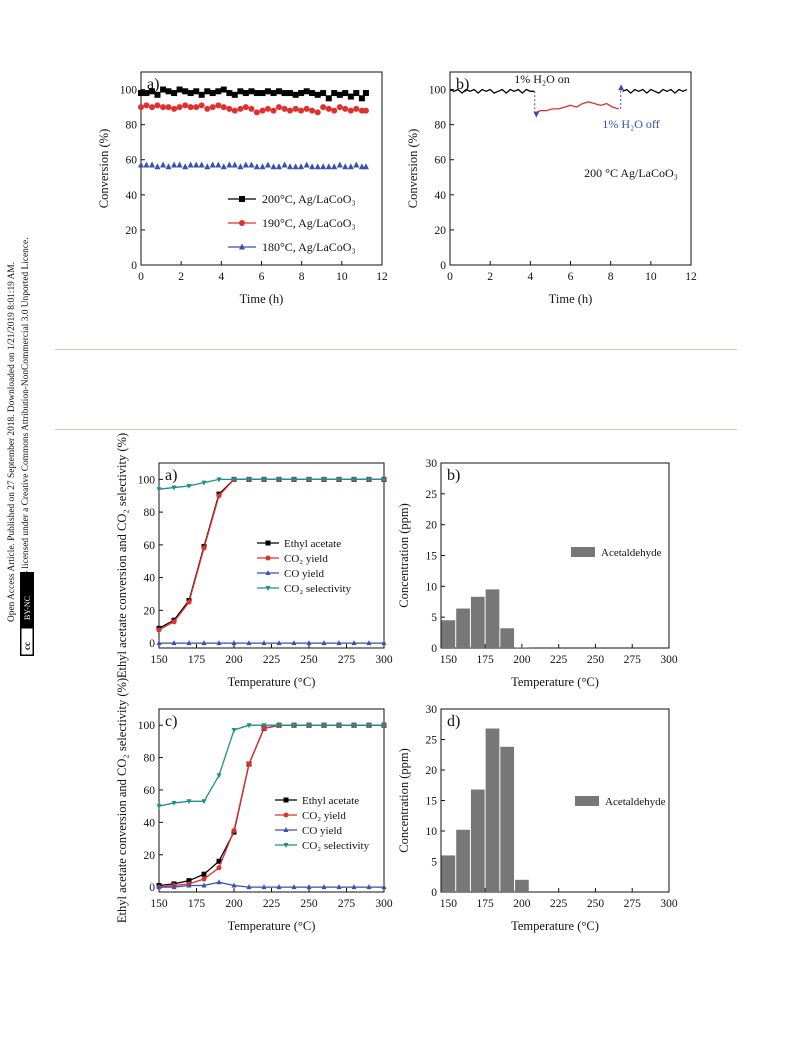 This screenshot has width=793, height=1039. What do you see at coordinates (571, 299) in the screenshot?
I see `x-axis-label: Time (h)` at bounding box center [571, 299].